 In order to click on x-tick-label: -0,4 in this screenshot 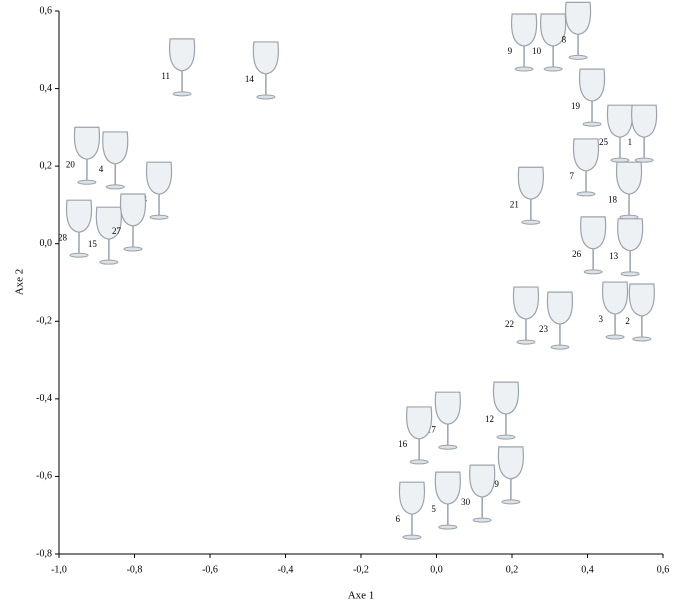, I will do `click(286, 569)`.